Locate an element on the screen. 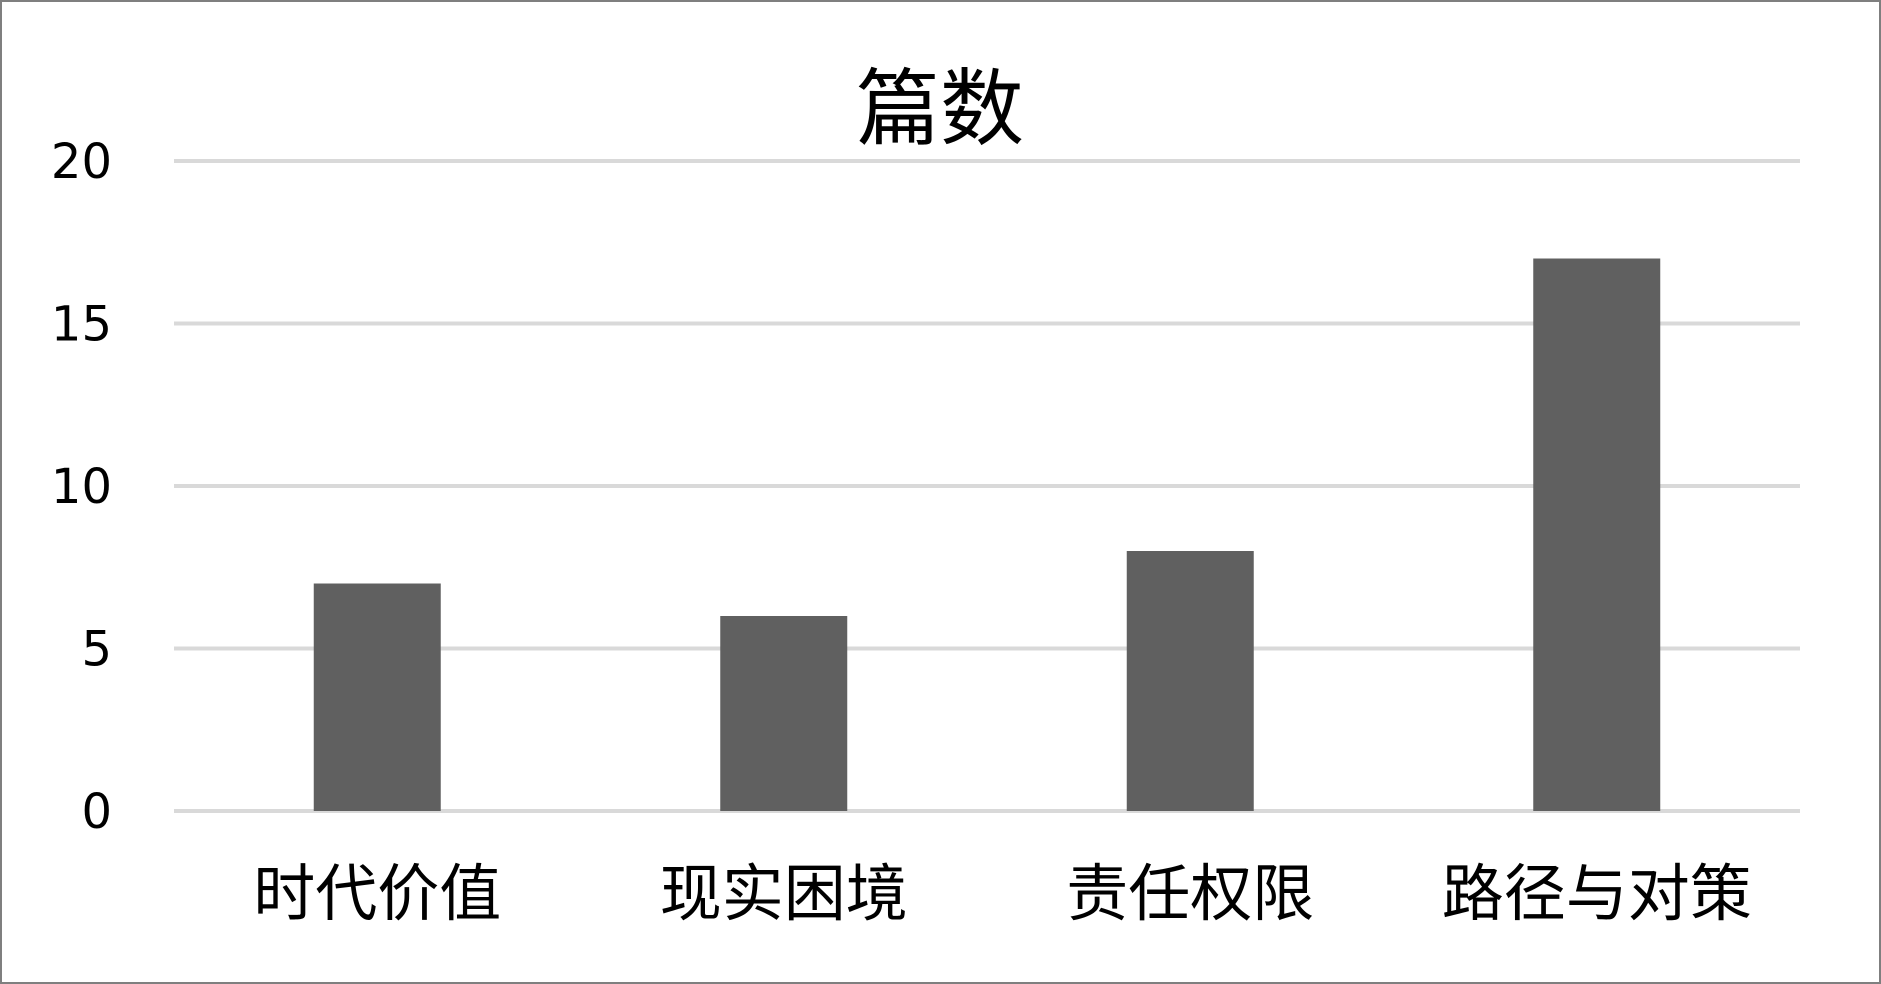 This screenshot has width=1881, height=984. y-tick-label: 10 is located at coordinates (81, 487).